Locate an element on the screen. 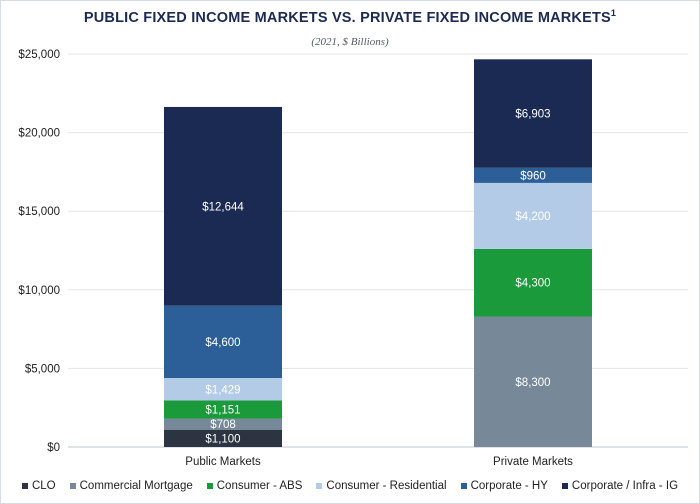 The image size is (700, 504). x-category-label: Private Markets is located at coordinates (533, 462).